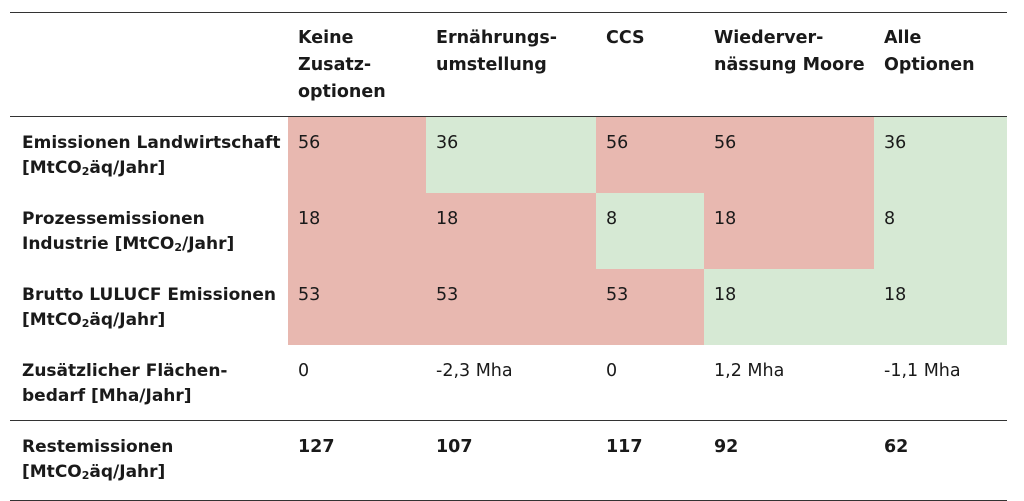 The width and height of the screenshot is (1024, 501). I want to click on row-label: Restemissionen [MtCO2äq/Jahr], so click(98, 459).